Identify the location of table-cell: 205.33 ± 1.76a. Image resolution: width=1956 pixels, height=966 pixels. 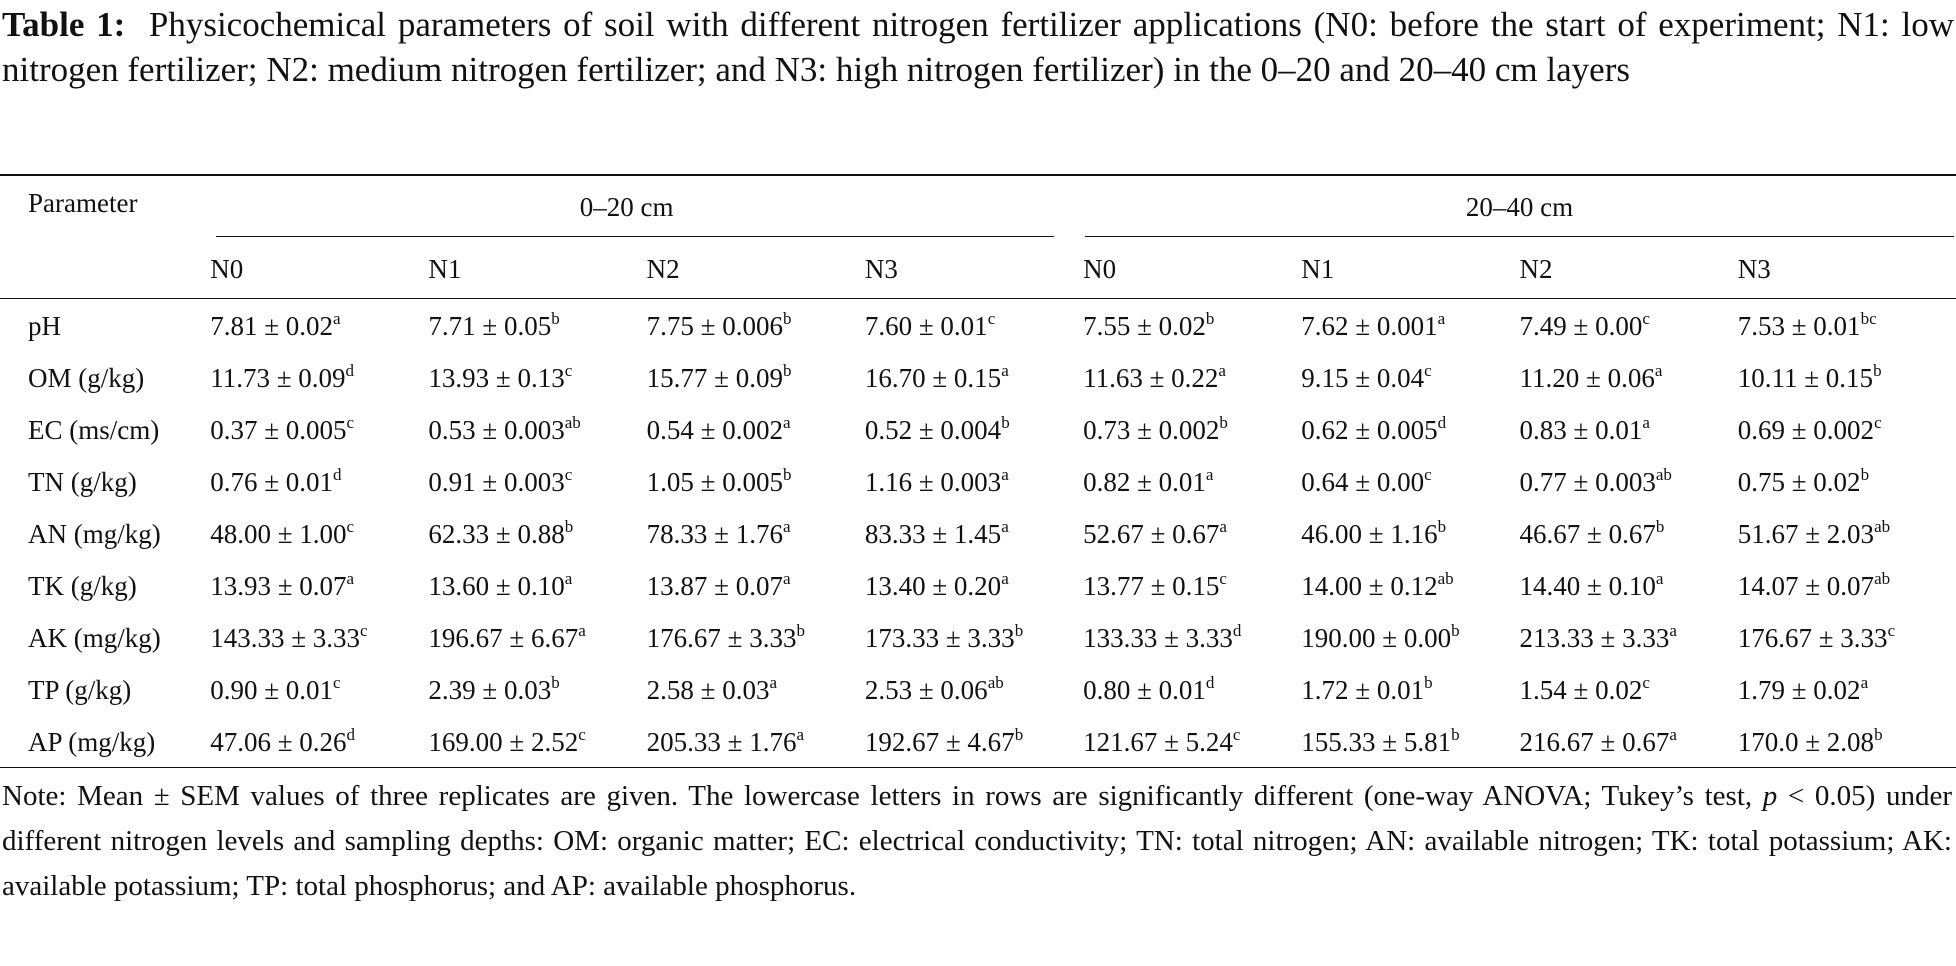
(756, 742).